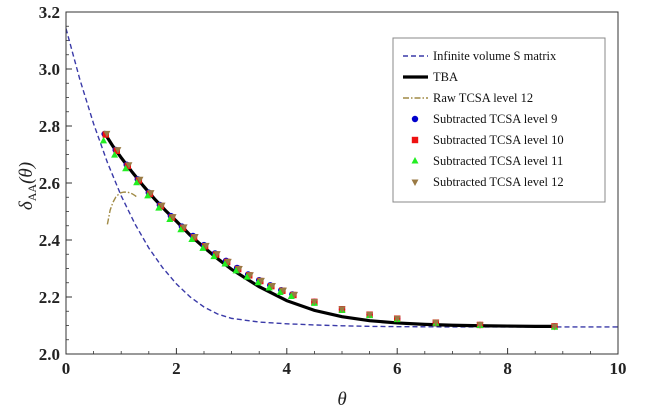 The width and height of the screenshot is (664, 415). Describe the element at coordinates (49, 354) in the screenshot. I see `y-tick-label: 2.0` at that location.